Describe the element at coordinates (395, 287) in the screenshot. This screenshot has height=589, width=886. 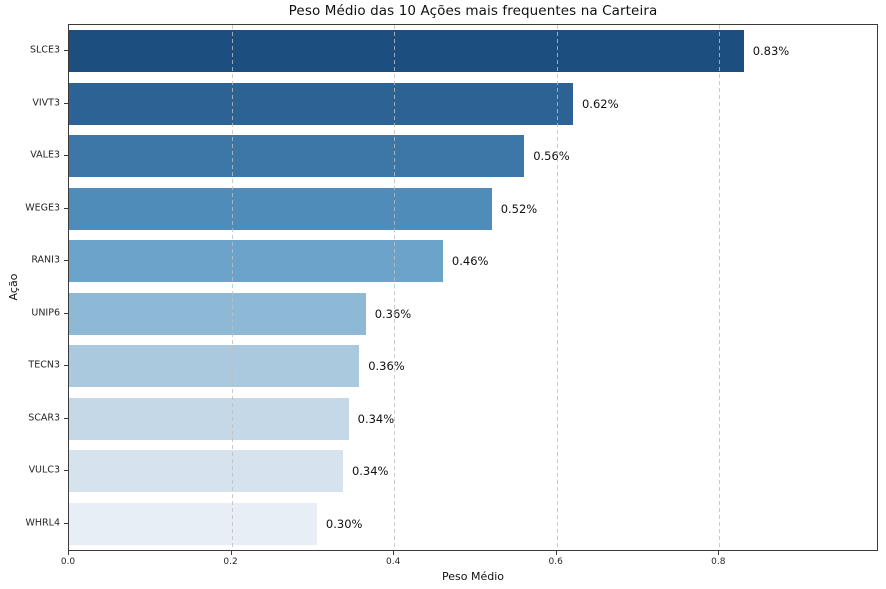
I see `gridline-x-0.4` at that location.